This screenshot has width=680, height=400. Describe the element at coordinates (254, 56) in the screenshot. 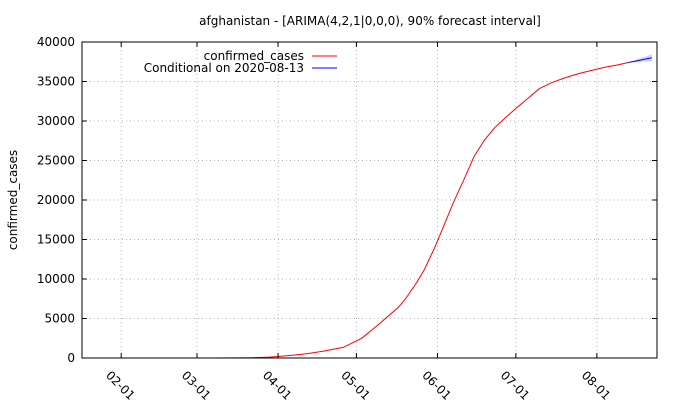

I see `legend-label-confirmed-cases: confirmed_cases` at that location.